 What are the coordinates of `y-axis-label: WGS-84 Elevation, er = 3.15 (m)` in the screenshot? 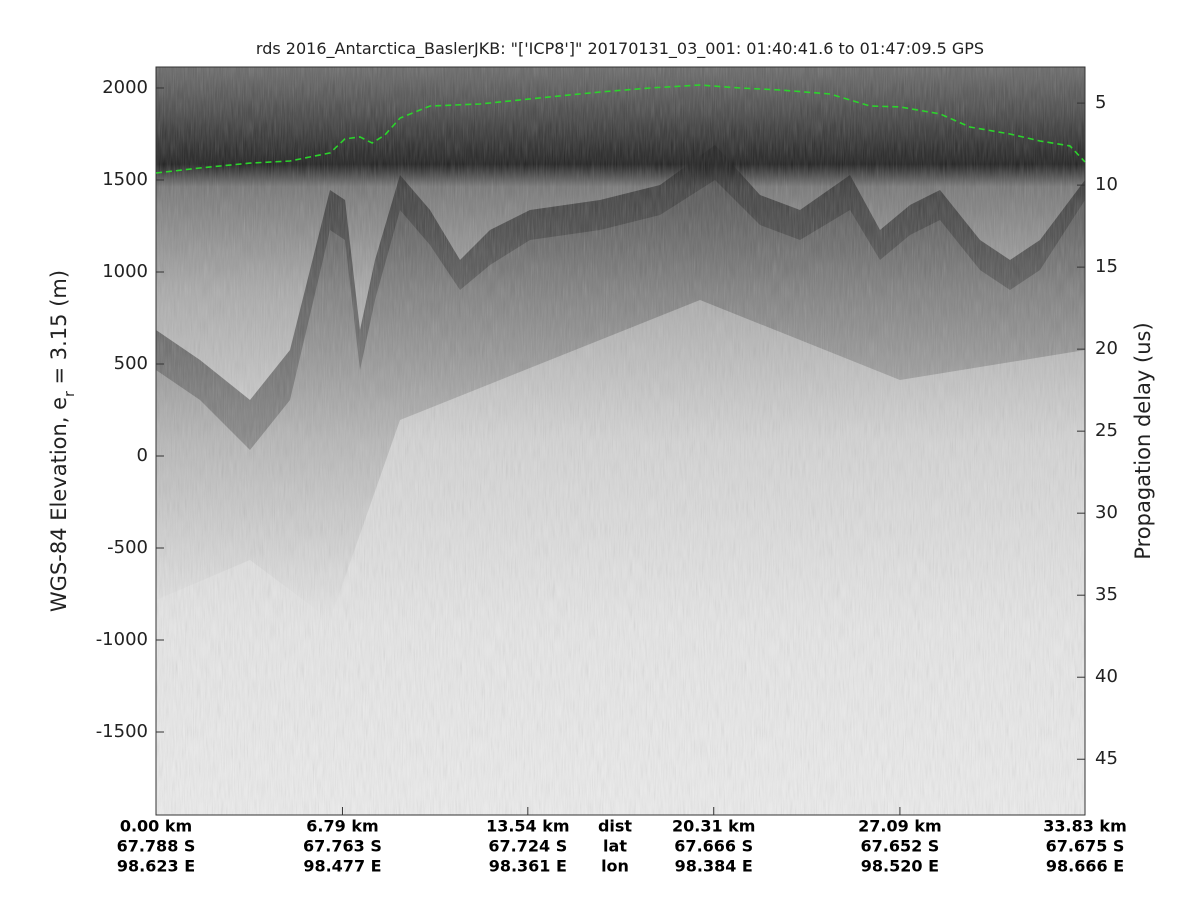 It's located at (62, 441).